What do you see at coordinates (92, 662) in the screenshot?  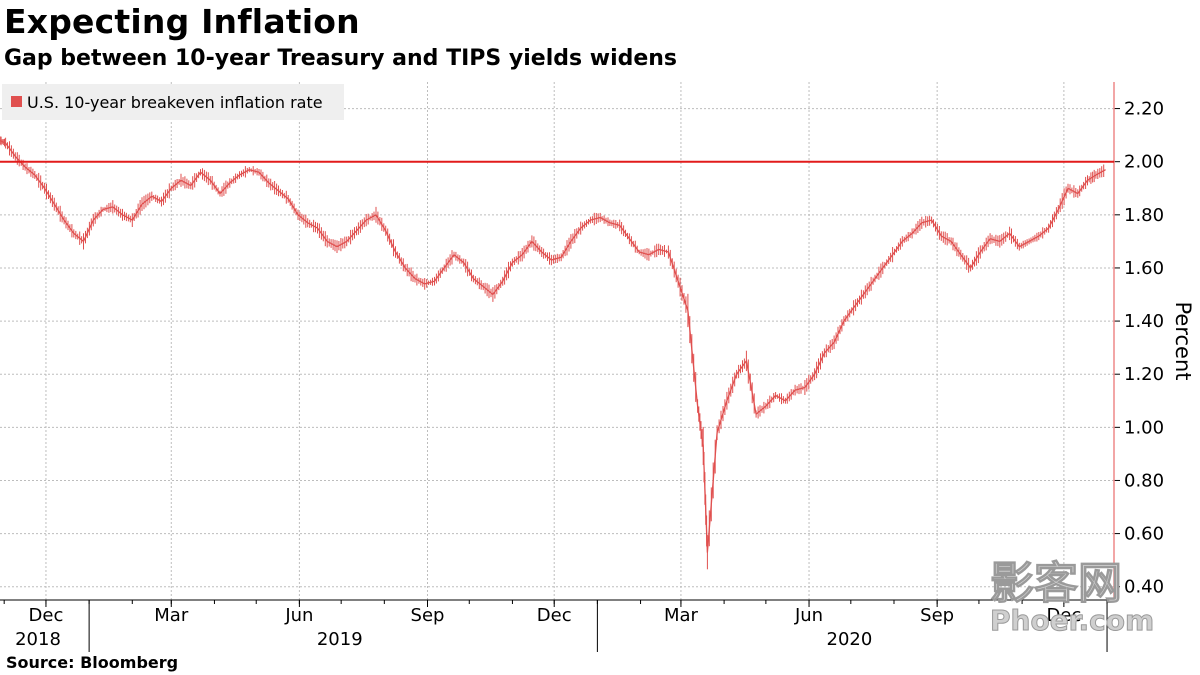 I see `source-note: Source: Bloomberg` at bounding box center [92, 662].